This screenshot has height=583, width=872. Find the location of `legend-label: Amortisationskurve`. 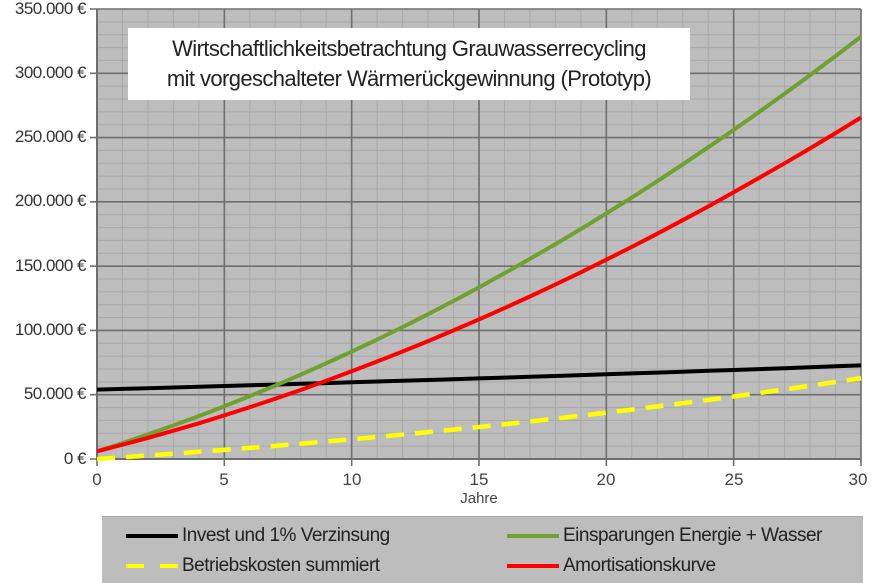

legend-label: Amortisationskurve is located at coordinates (639, 565).